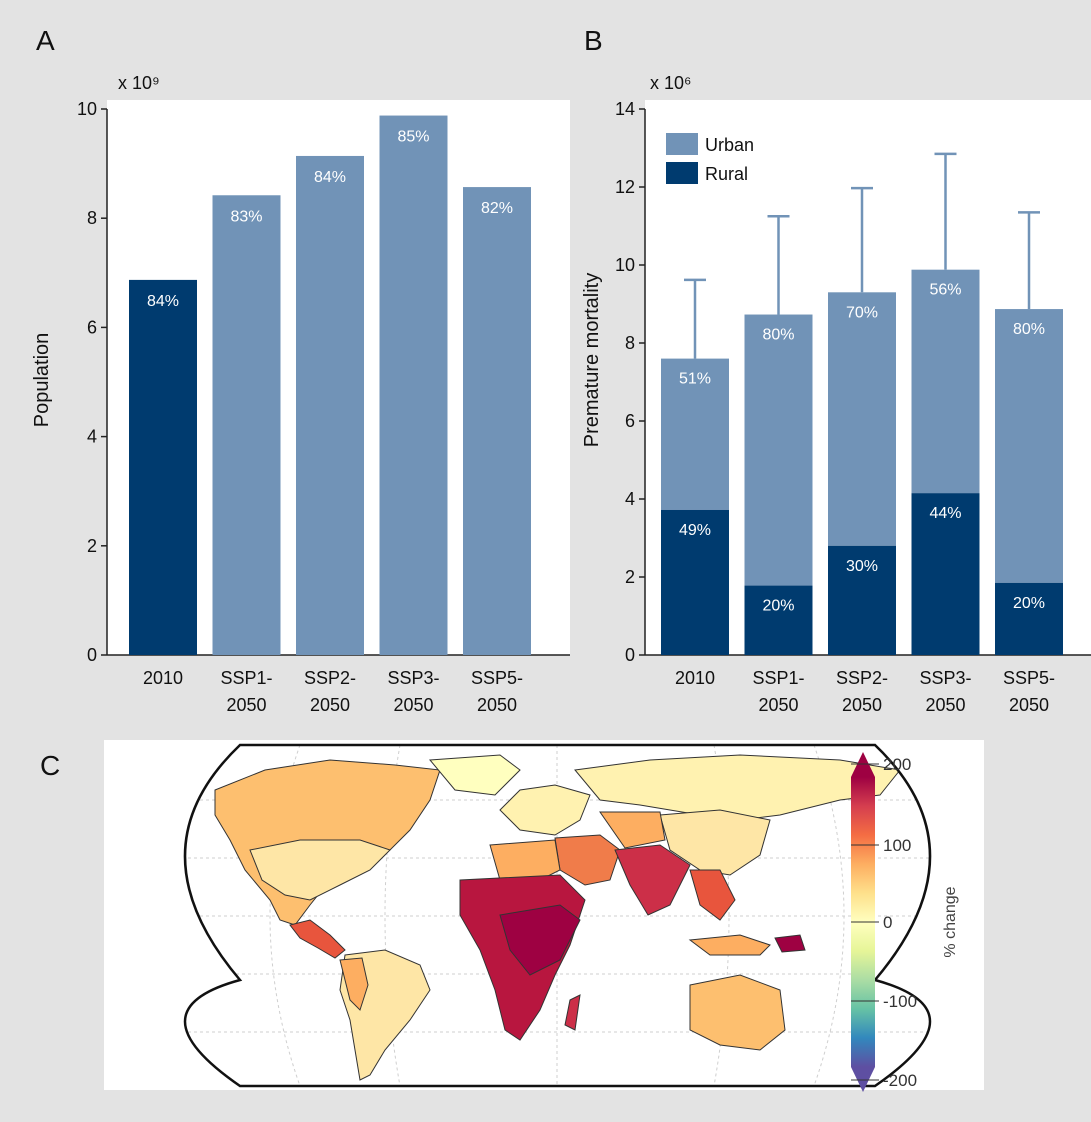  I want to click on chart-b-bar-label-urban: 51%, so click(695, 379).